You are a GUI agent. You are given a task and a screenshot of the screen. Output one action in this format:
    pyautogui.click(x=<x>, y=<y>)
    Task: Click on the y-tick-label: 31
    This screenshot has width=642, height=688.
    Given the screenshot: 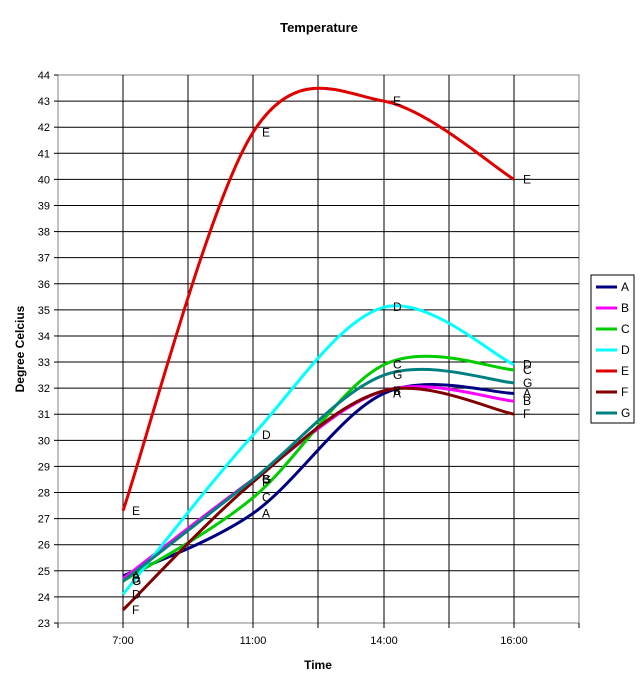 What is the action you would take?
    pyautogui.click(x=44, y=415)
    